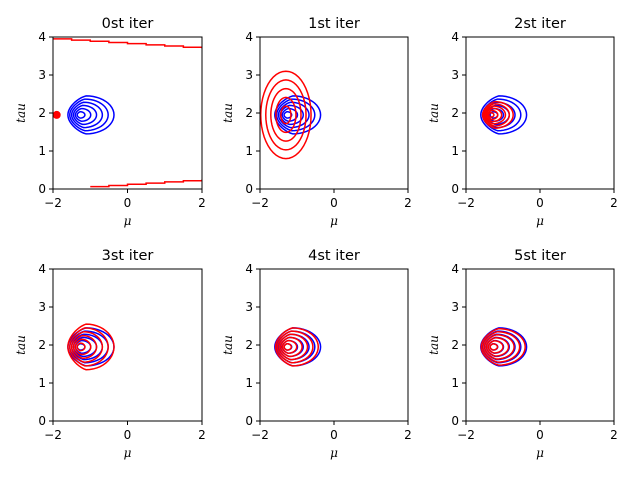  What do you see at coordinates (540, 256) in the screenshot?
I see `subplot-title: 5st iter` at bounding box center [540, 256].